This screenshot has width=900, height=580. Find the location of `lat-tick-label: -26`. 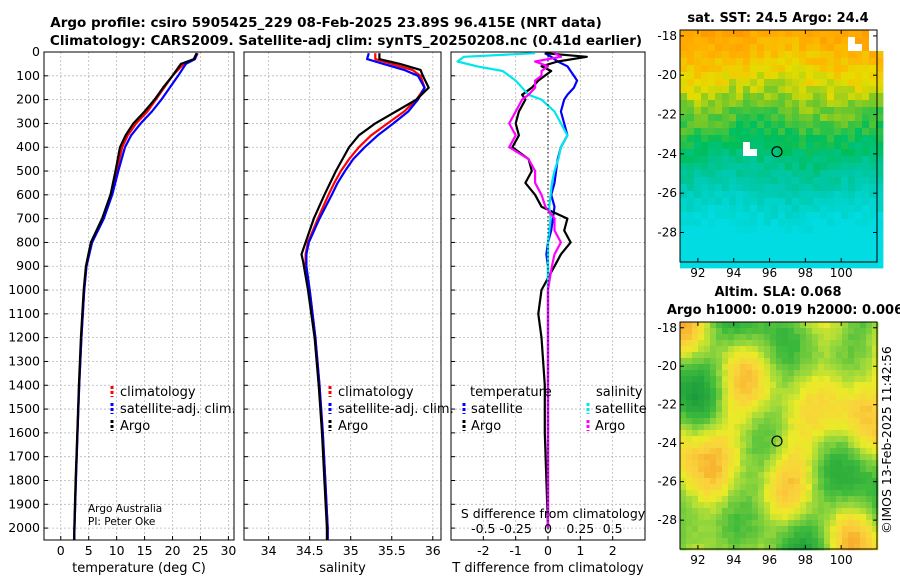

lat-tick-label: -26 is located at coordinates (667, 482).